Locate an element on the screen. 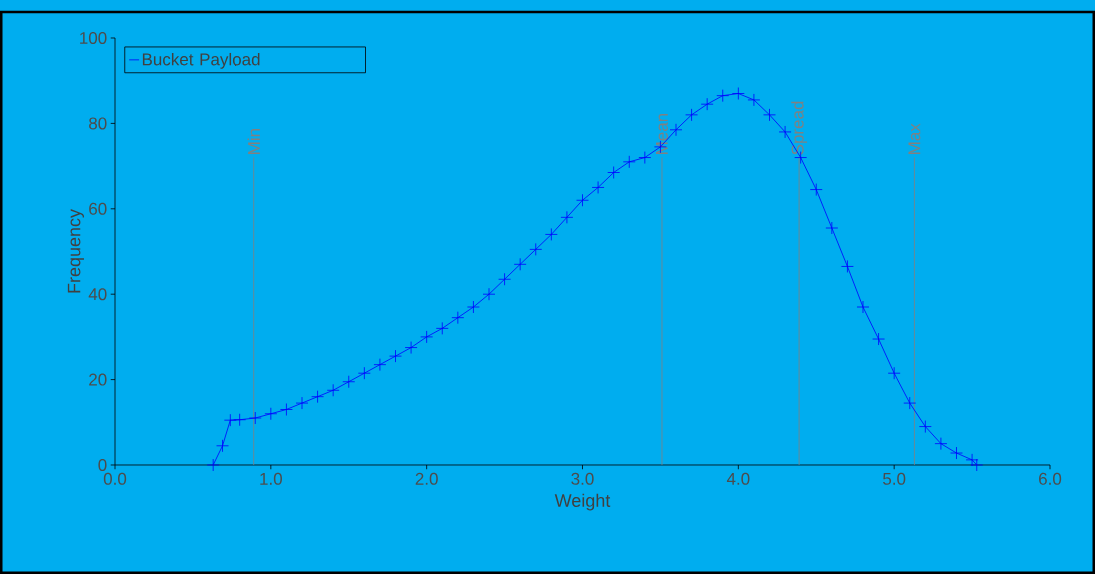 Image resolution: width=1095 pixels, height=574 pixels. legend-label: Bucket Payload is located at coordinates (201, 60).